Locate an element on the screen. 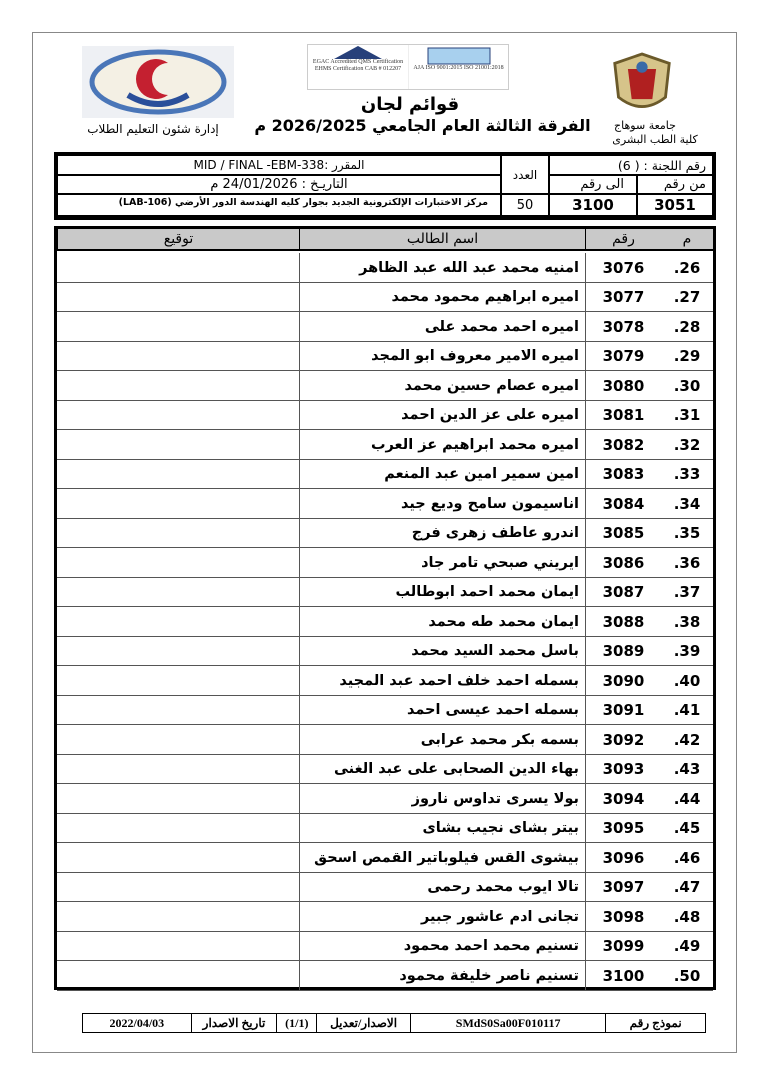 Image resolution: width=768 pixels, height=1086 pixels. serial-number: 44. is located at coordinates (687, 798).